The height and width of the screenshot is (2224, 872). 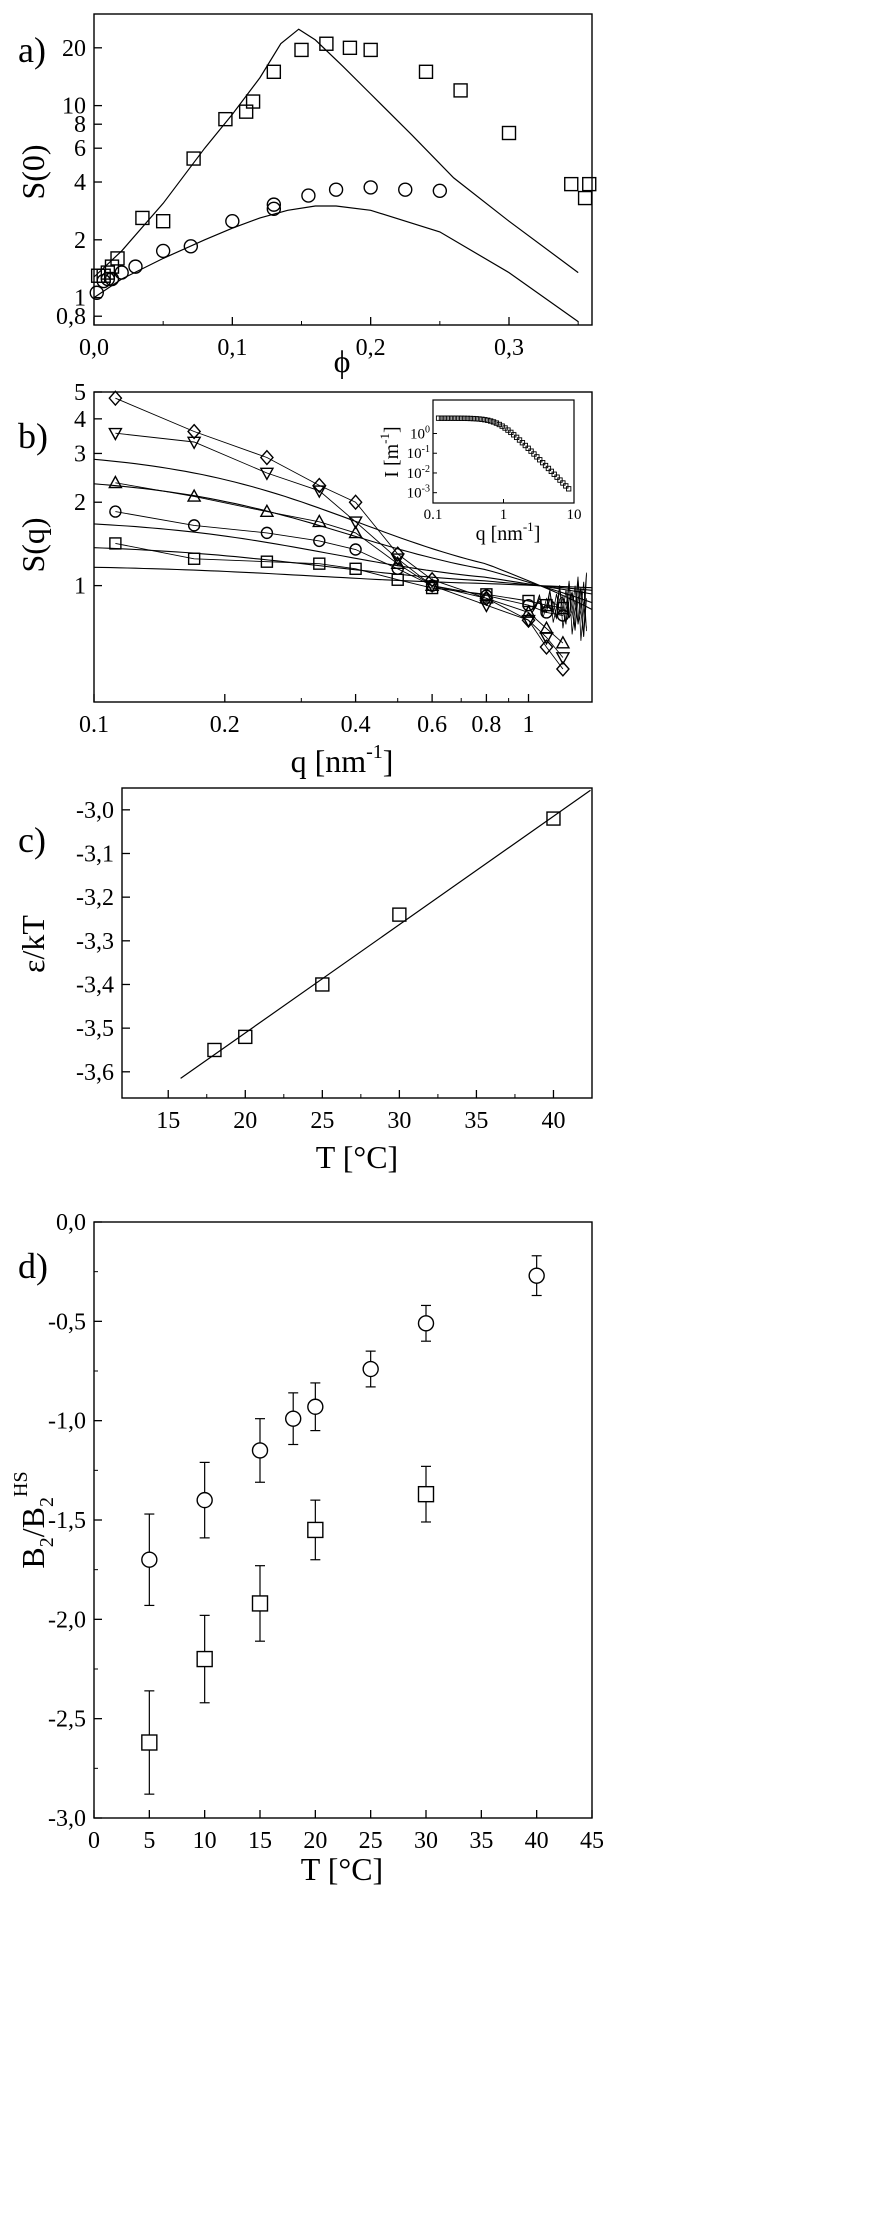 What do you see at coordinates (529, 725) in the screenshot?
I see `x-tick-label: 1` at bounding box center [529, 725].